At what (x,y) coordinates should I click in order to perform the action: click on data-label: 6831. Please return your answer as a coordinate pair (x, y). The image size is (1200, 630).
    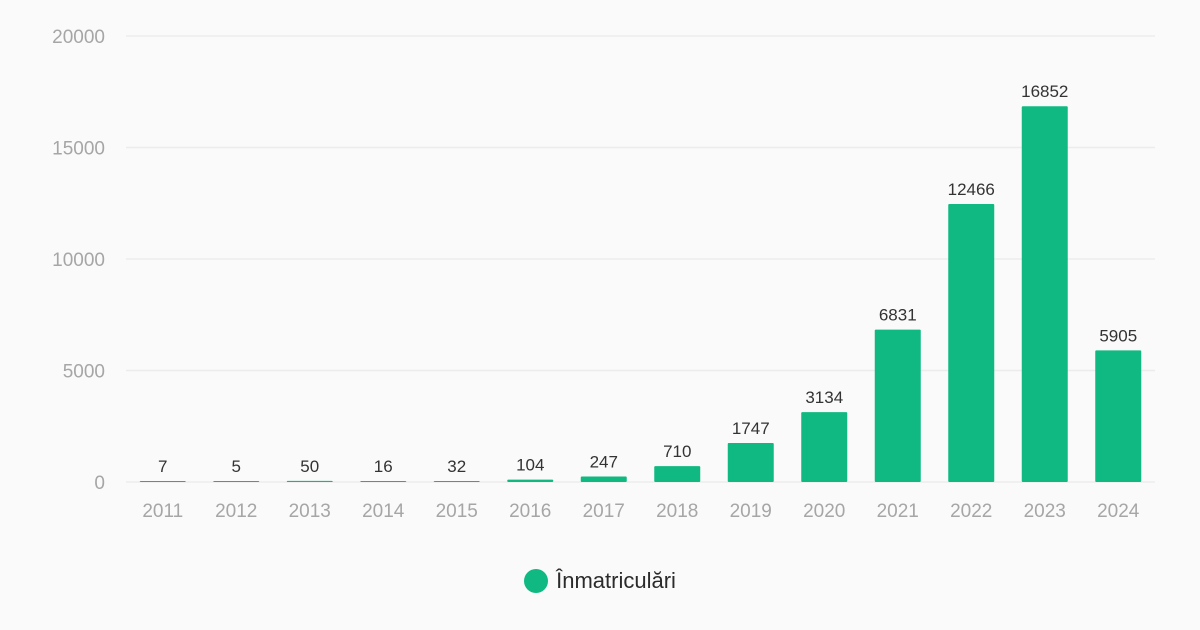
    Looking at the image, I should click on (898, 315).